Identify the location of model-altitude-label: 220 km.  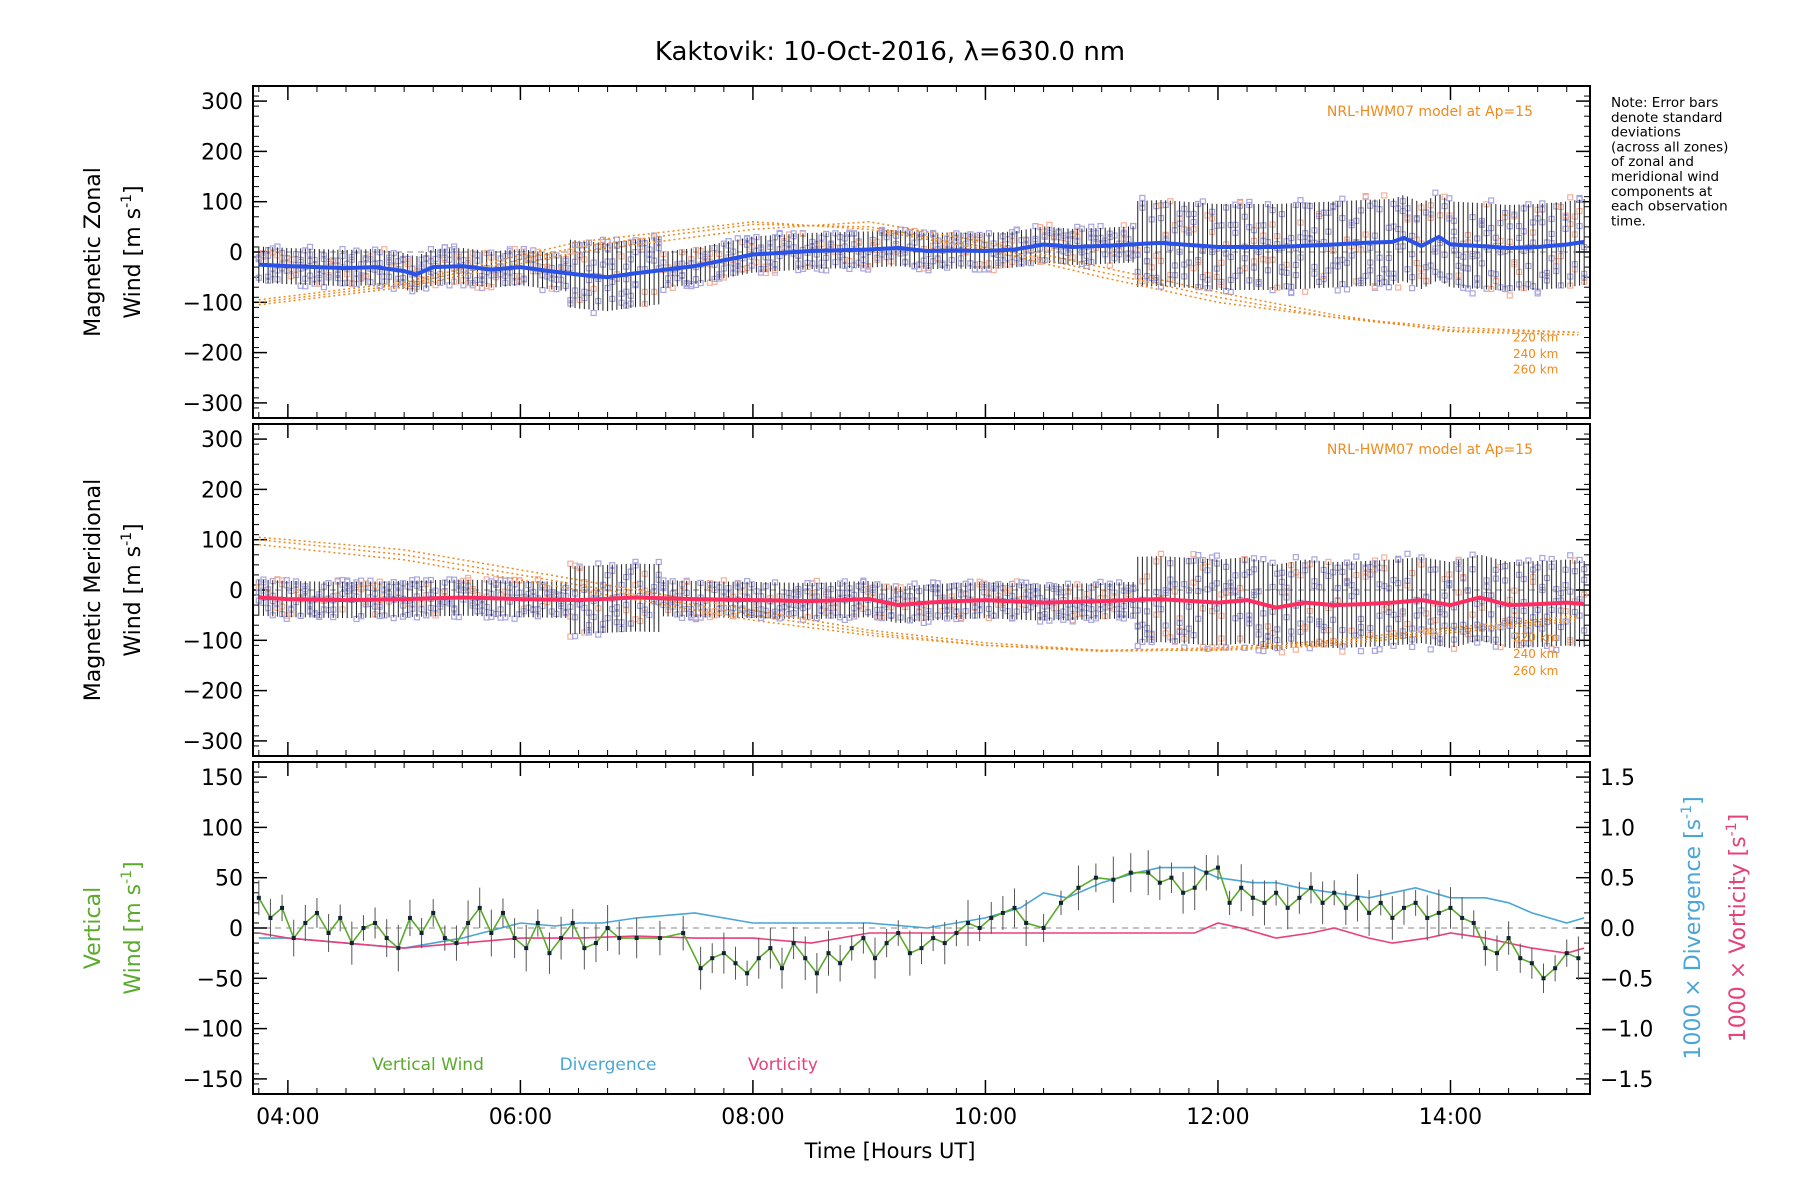
(1535, 638).